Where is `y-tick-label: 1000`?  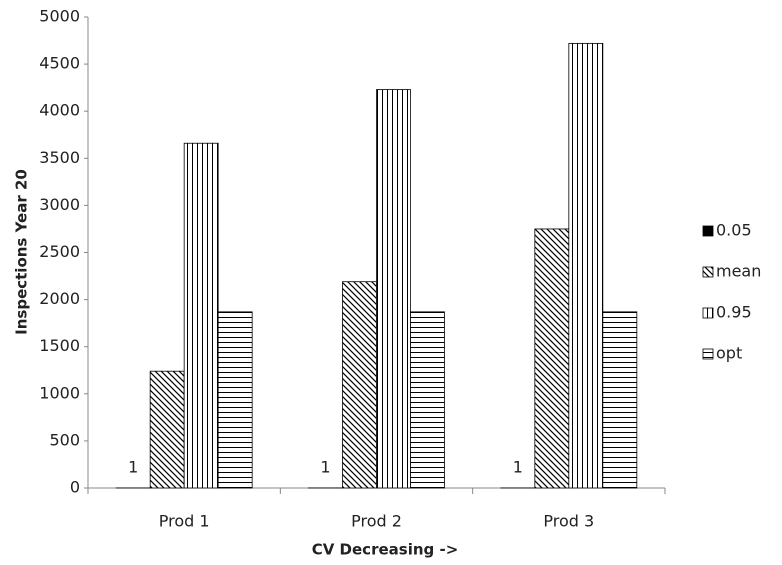
y-tick-label: 1000 is located at coordinates (59, 392).